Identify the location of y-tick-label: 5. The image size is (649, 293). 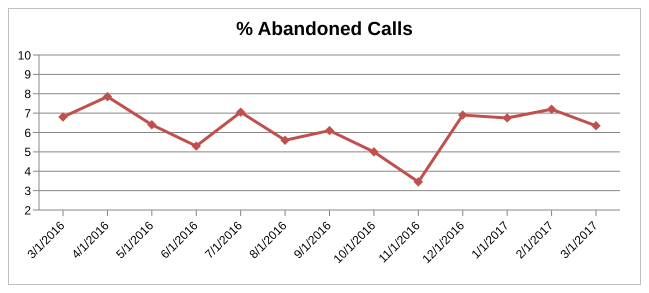
(28, 152).